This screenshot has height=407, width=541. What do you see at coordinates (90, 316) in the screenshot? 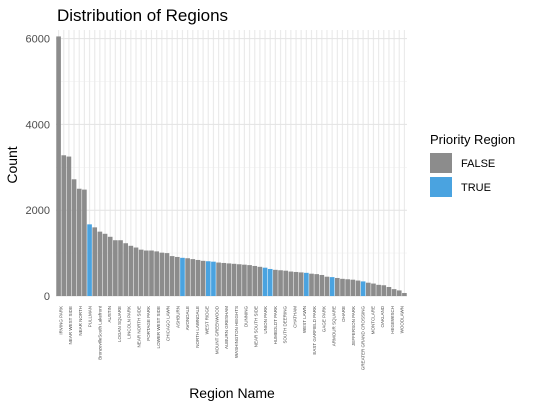
I see `x-tick-label: PULLMAN` at bounding box center [90, 316].